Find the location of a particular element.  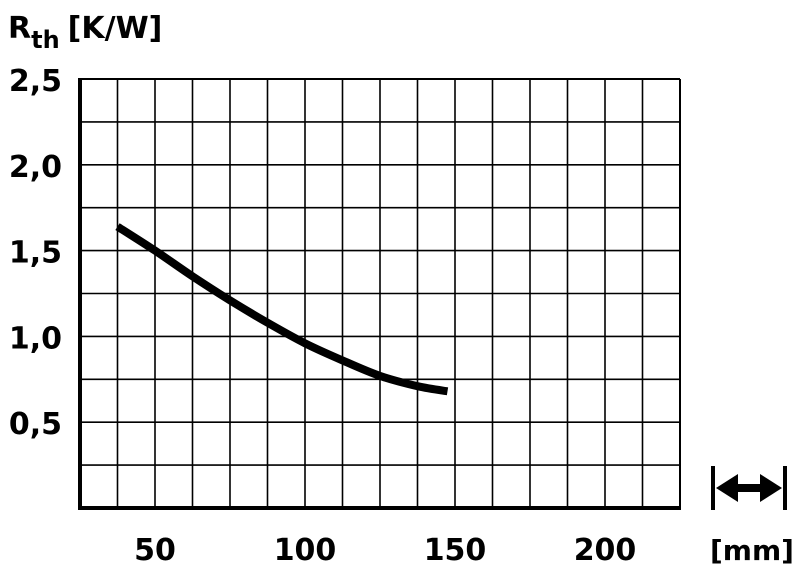

x-tick-label: 200 is located at coordinates (605, 550).